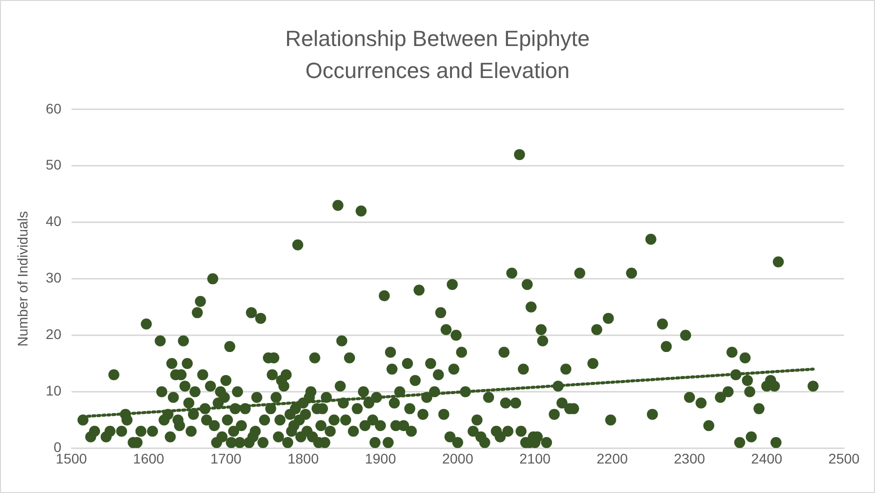  What do you see at coordinates (535, 458) in the screenshot?
I see `x-tick-label: 2100` at bounding box center [535, 458].